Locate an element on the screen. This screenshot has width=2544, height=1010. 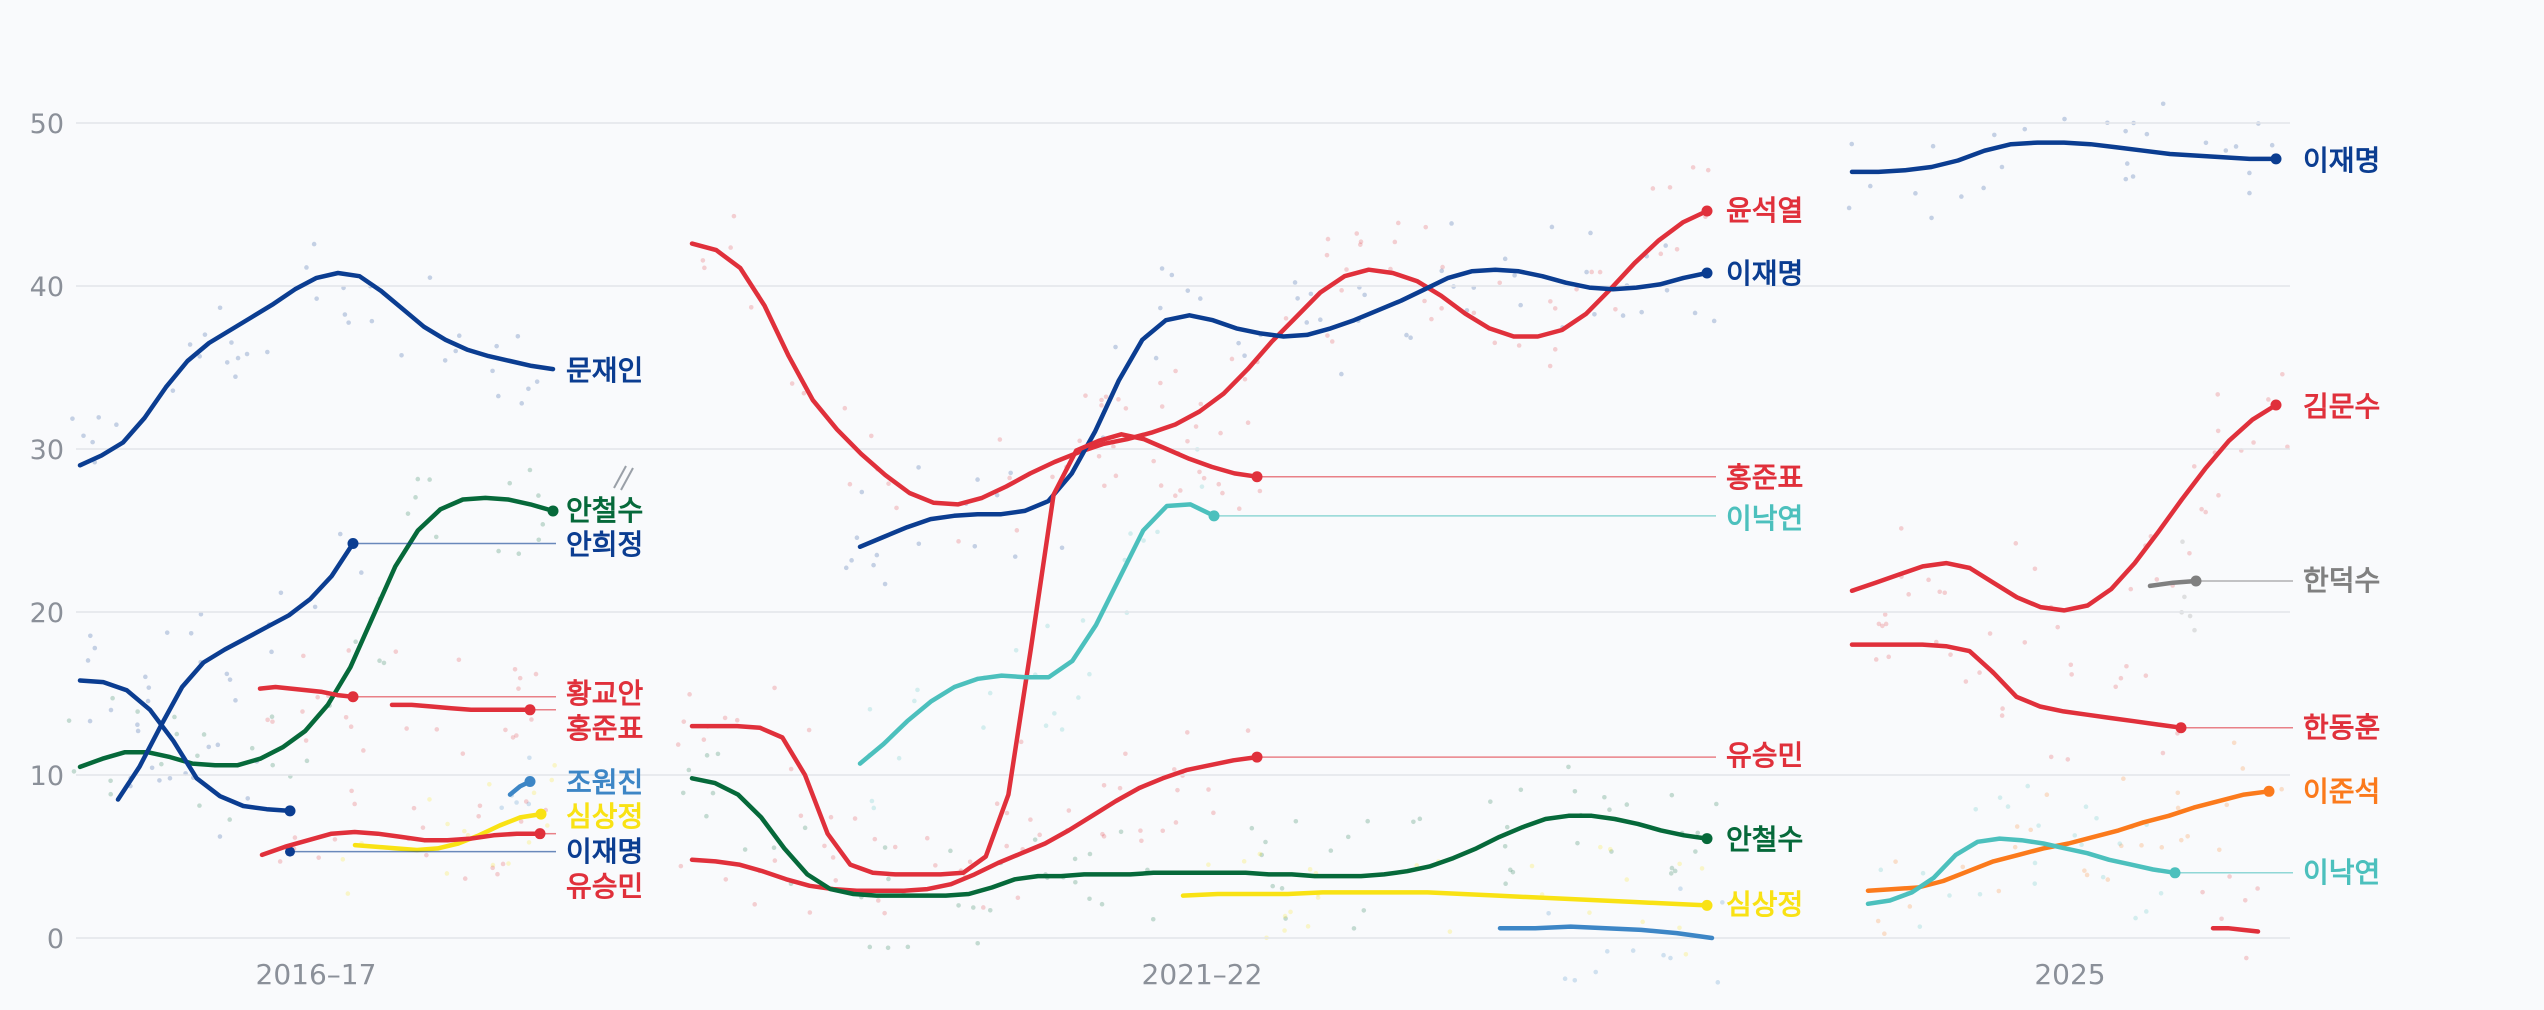
series-line-홍준표 is located at coordinates (461, 707).